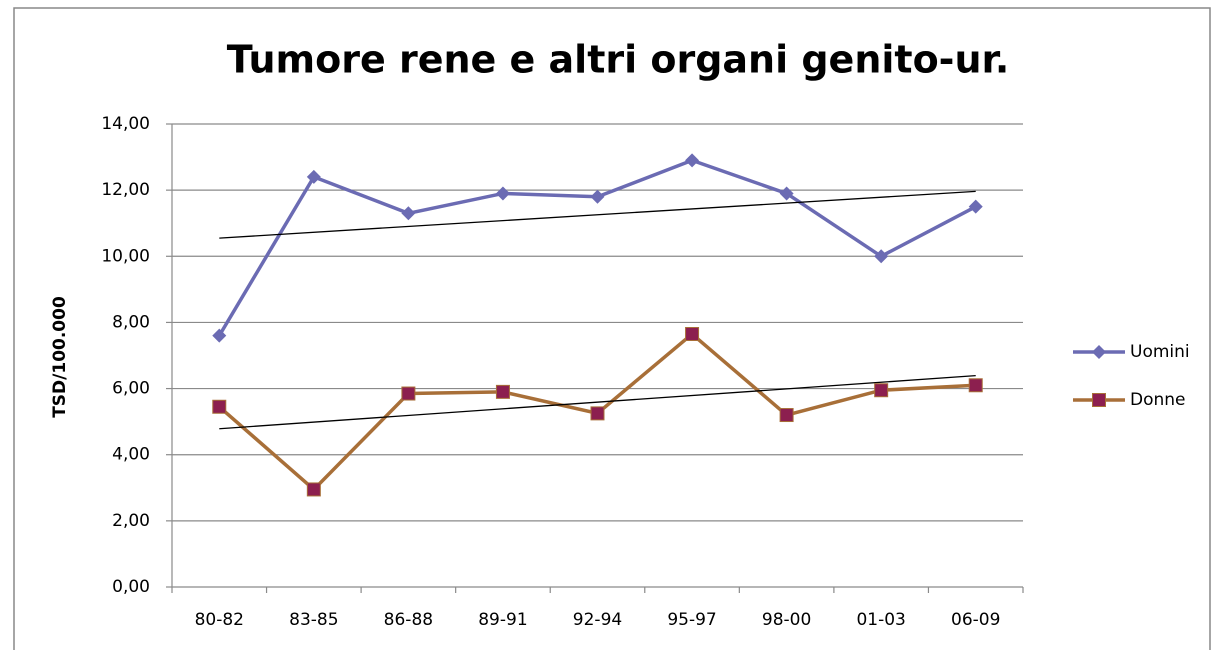 This screenshot has width=1219, height=650. What do you see at coordinates (1160, 352) in the screenshot?
I see `legend-label: Uomini` at bounding box center [1160, 352].